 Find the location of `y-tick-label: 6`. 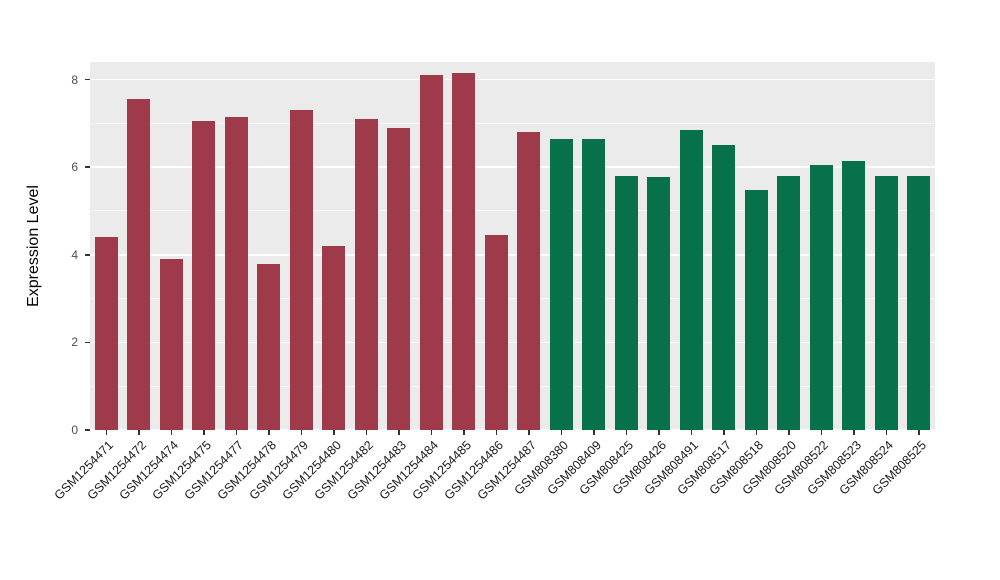

y-tick-label: 6 is located at coordinates (74, 167).